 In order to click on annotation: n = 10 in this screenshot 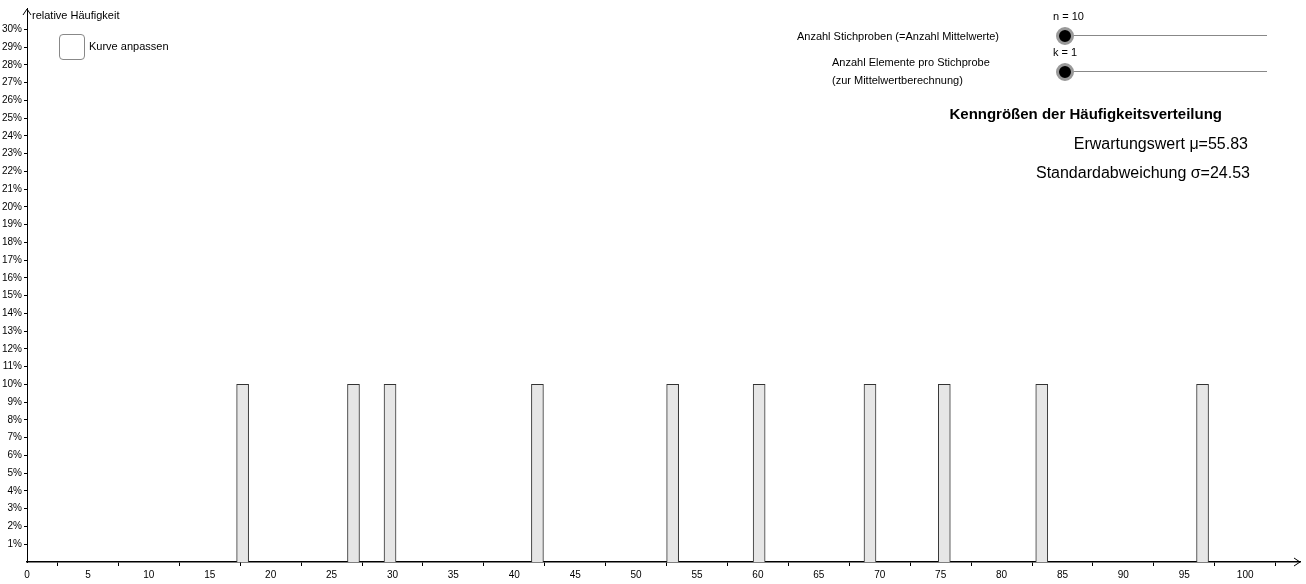, I will do `click(1068, 17)`.